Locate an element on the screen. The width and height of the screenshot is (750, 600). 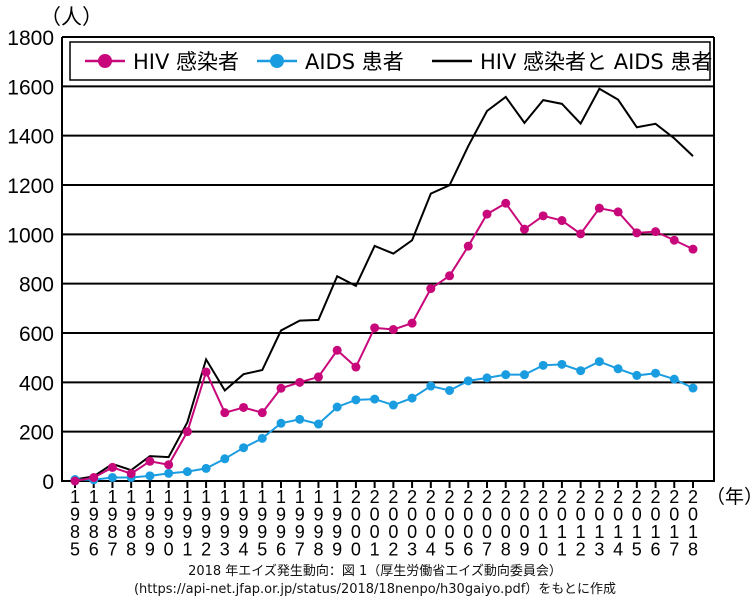
legend-label: AIDS 患者 is located at coordinates (354, 62).